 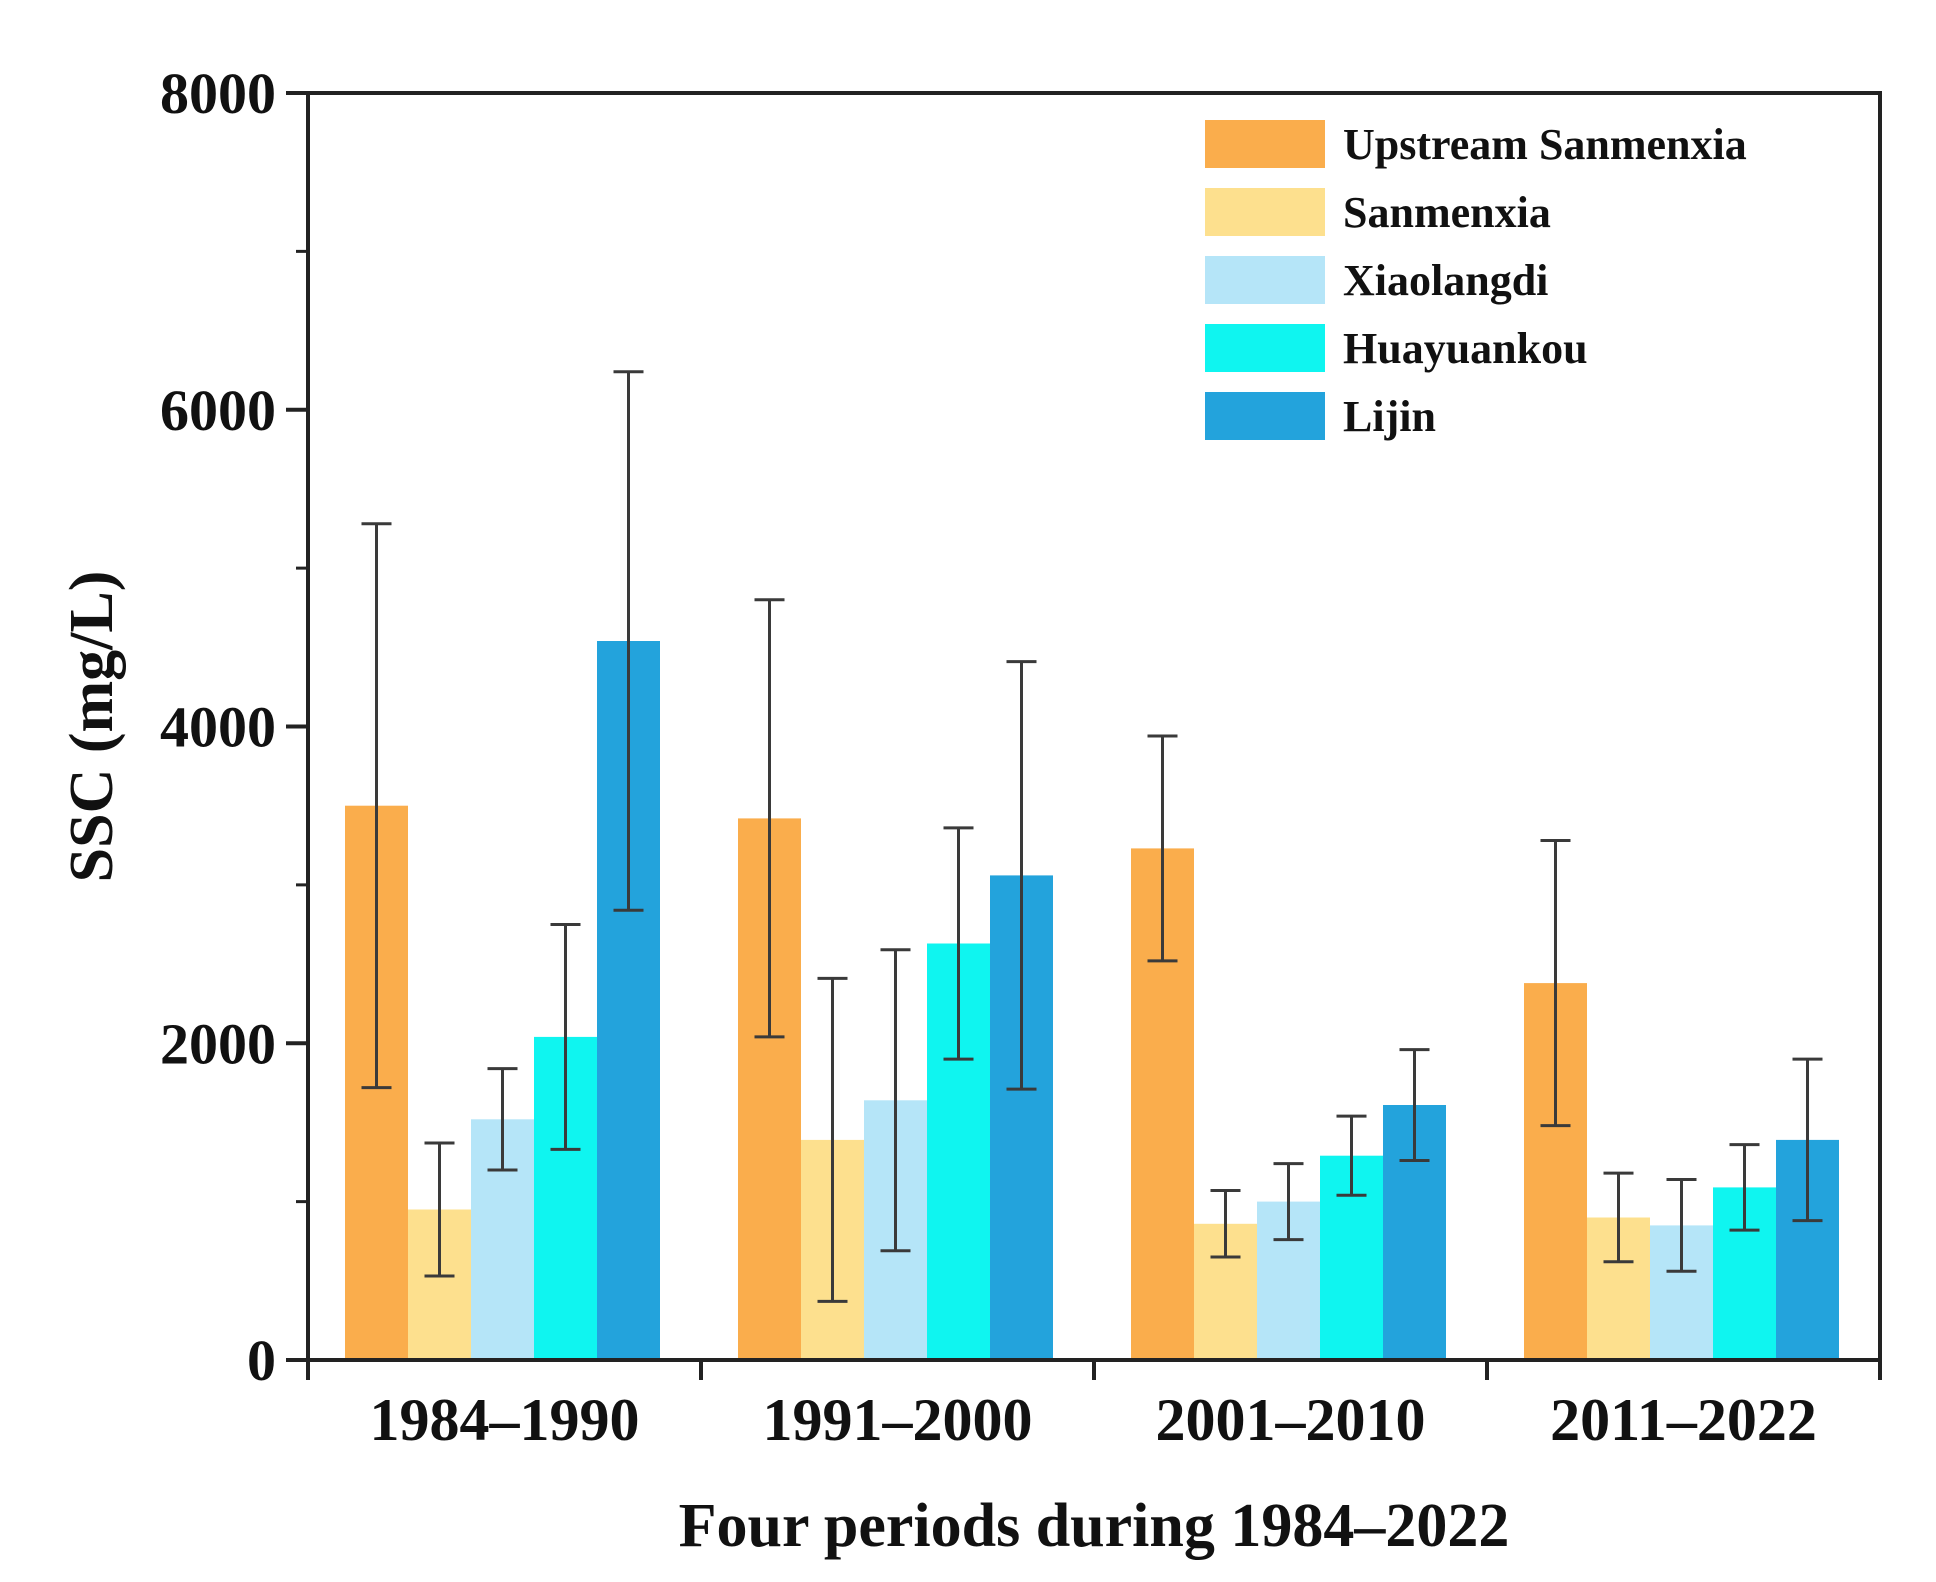 What do you see at coordinates (1291, 1420) in the screenshot?
I see `x-category-label-3: 2001–2010` at bounding box center [1291, 1420].